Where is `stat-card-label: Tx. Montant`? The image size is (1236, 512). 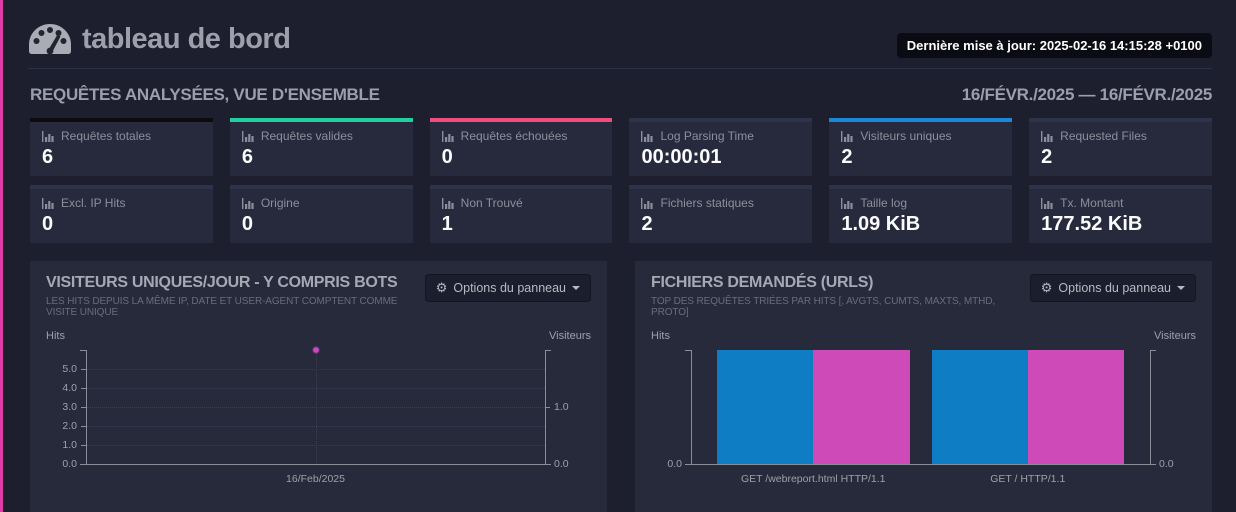 stat-card-label: Tx. Montant is located at coordinates (1120, 203).